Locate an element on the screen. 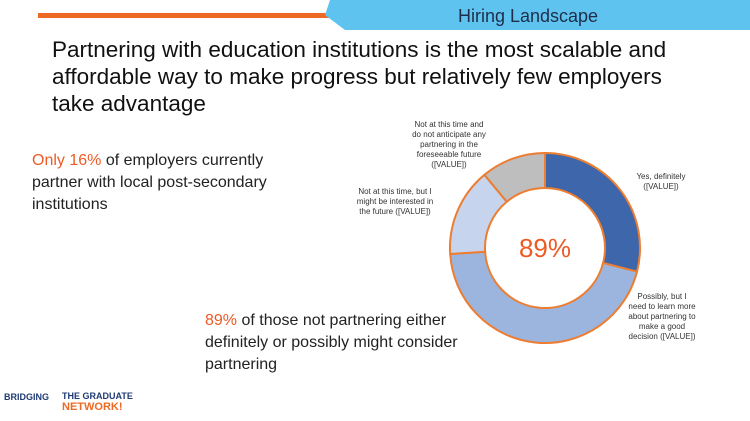  donut-chart is located at coordinates (545, 247).